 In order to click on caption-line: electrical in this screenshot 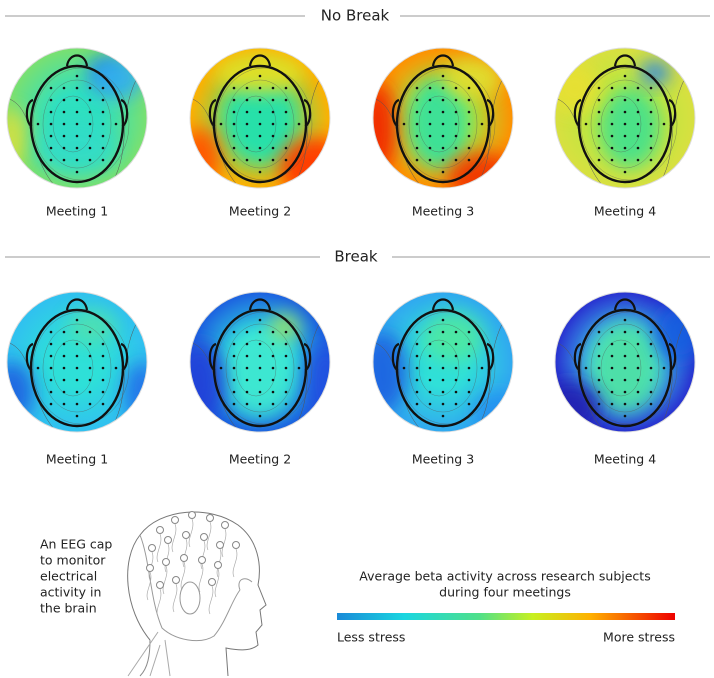, I will do `click(68, 576)`.